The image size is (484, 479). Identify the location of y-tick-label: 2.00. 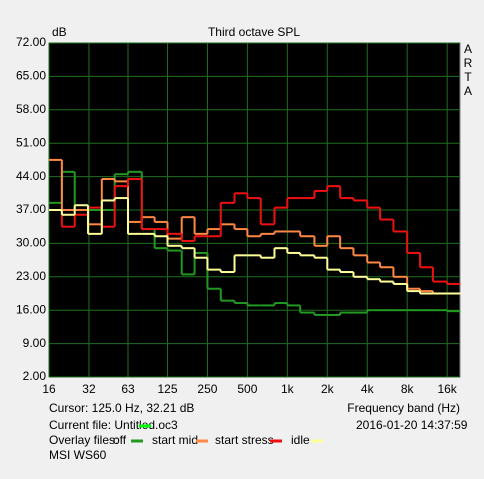
(35, 376).